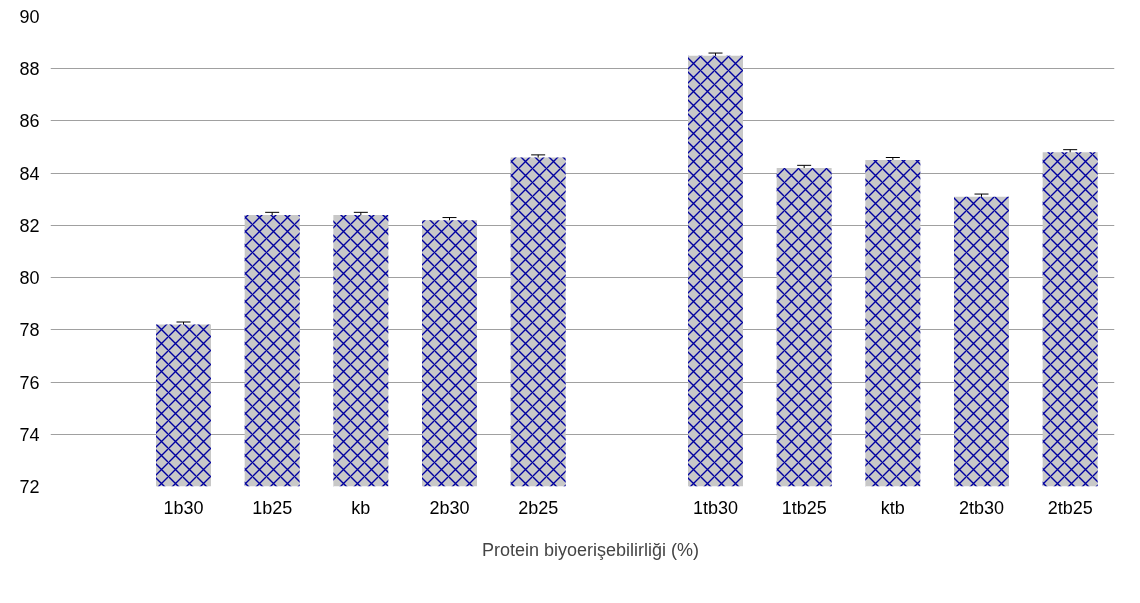  What do you see at coordinates (29, 173) in the screenshot?
I see `y-tick-label: 84` at bounding box center [29, 173].